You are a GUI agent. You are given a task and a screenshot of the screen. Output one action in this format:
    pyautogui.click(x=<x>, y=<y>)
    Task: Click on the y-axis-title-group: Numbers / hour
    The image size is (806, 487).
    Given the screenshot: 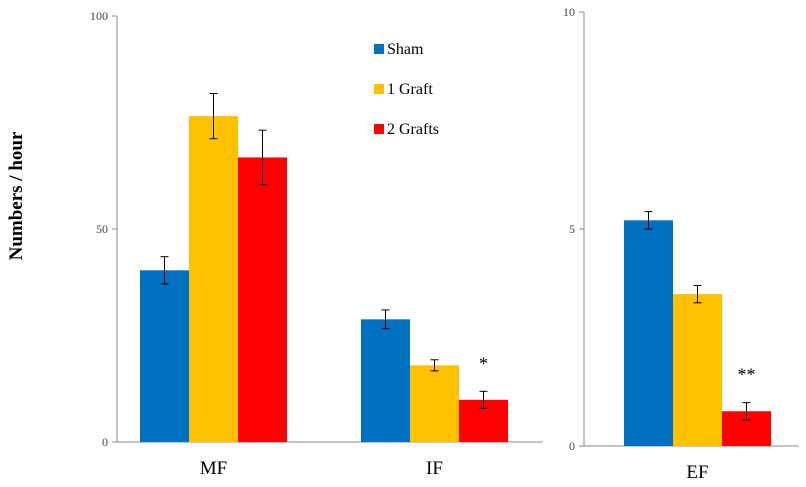 What is the action you would take?
    pyautogui.click(x=16, y=195)
    